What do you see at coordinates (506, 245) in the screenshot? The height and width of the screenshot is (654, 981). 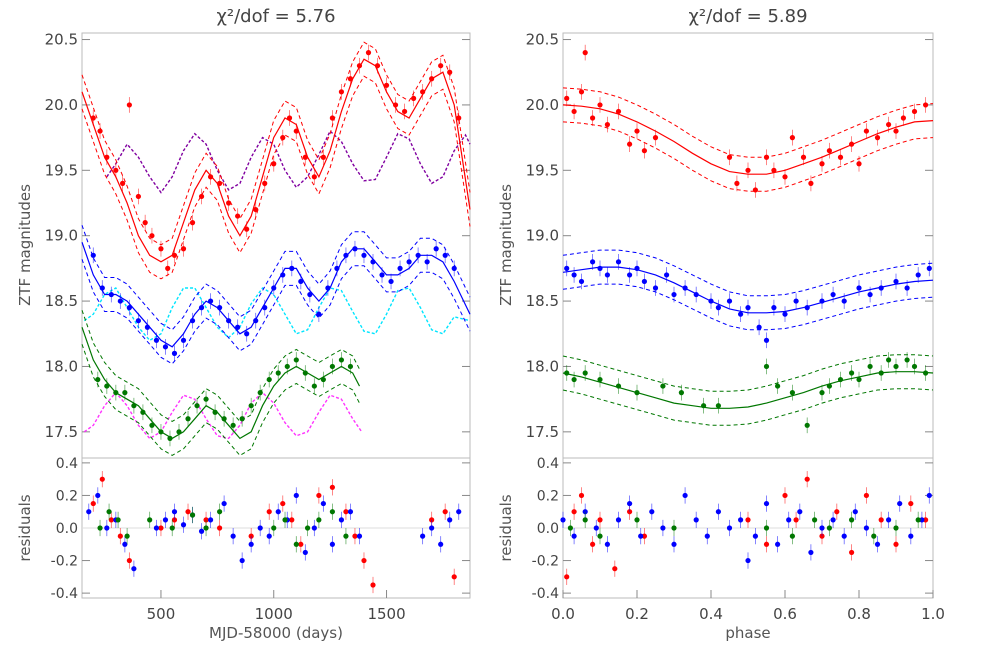 I see `right-top-y-axis-label: ZTF magnitudes` at bounding box center [506, 245].